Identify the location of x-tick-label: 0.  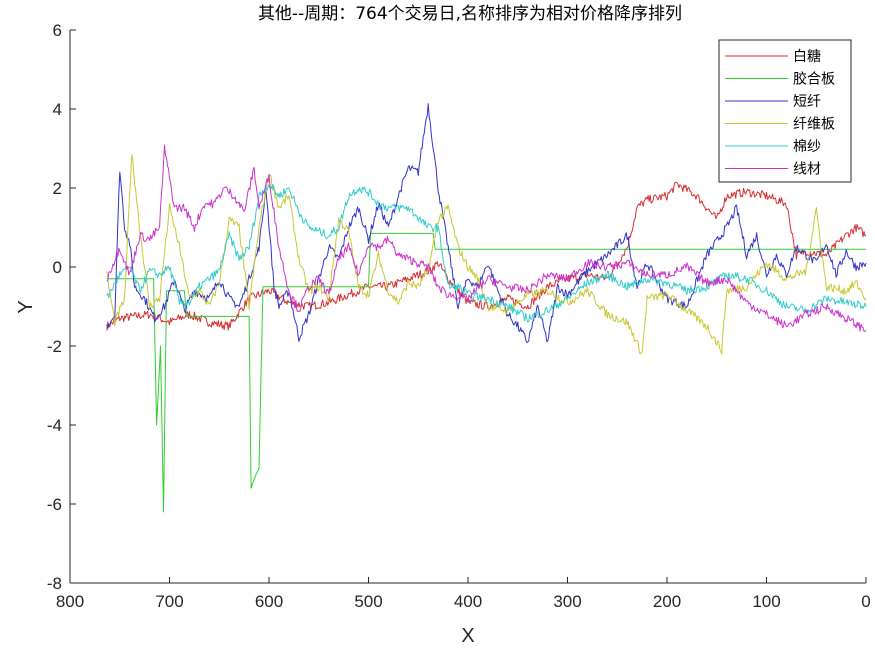
(865, 601).